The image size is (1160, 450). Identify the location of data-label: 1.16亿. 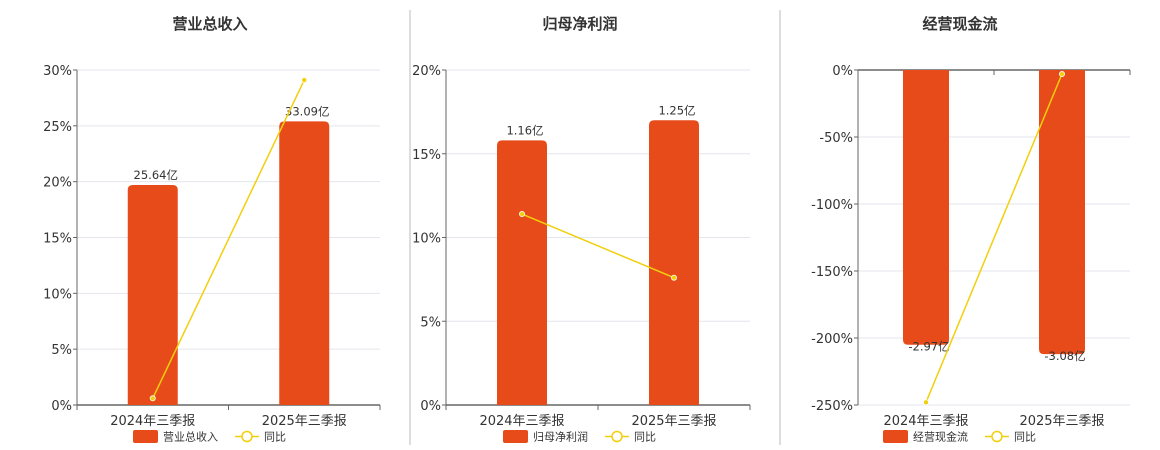
(524, 130).